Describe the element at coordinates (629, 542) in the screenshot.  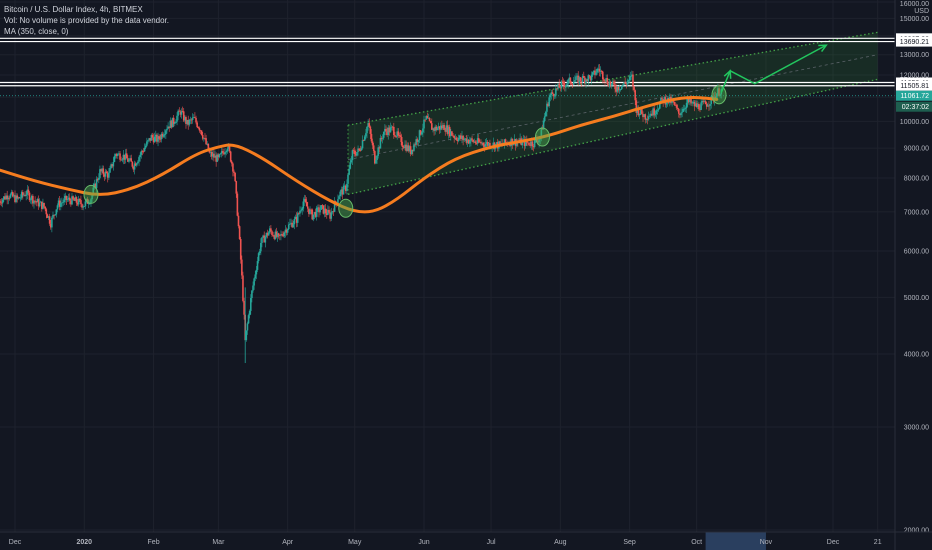
I see `time-tick-label: Sep` at that location.